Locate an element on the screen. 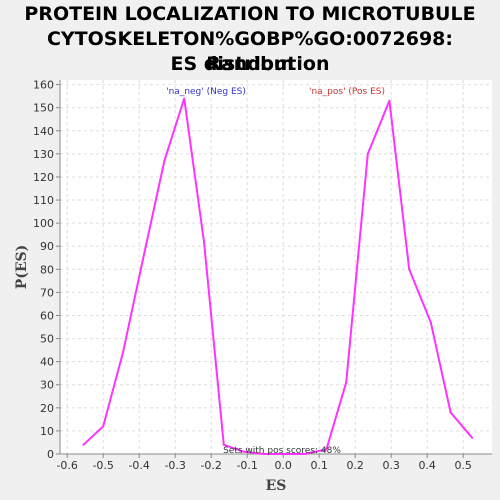  legend-neg: 'na_neg' (Neg ES) is located at coordinates (206, 92).